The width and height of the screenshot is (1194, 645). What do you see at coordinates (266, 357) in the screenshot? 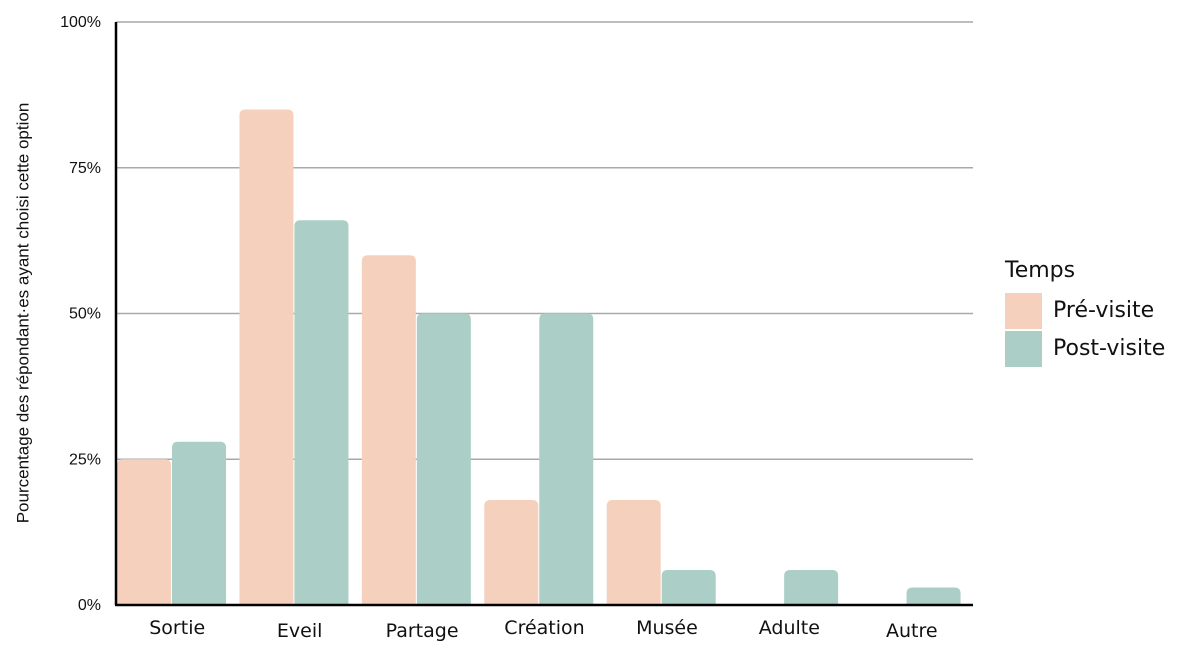
I see `bar-pre-visite-eveil` at bounding box center [266, 357].